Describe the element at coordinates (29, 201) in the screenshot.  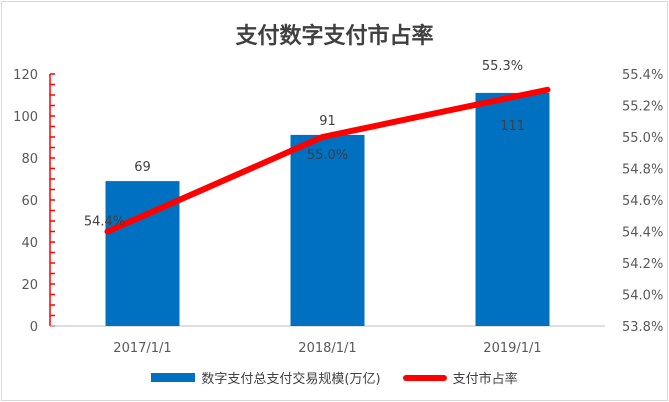
I see `left-axis-tick-label: 60` at that location.